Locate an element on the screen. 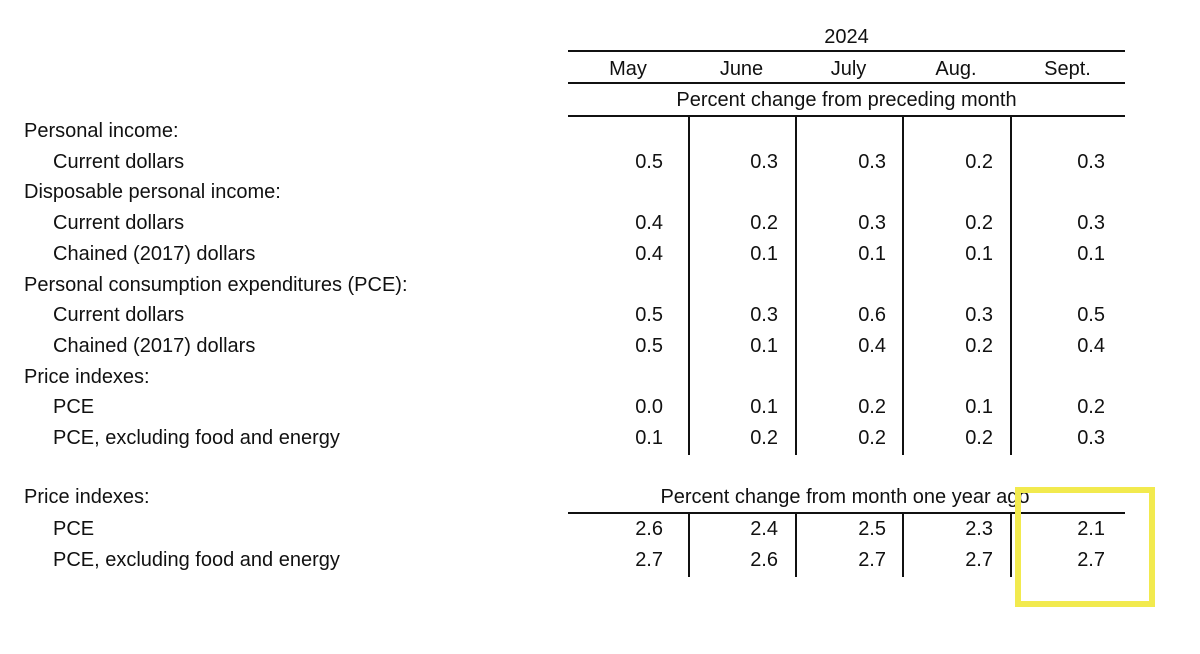 The width and height of the screenshot is (1200, 654). month-header: Sept. is located at coordinates (1067, 69).